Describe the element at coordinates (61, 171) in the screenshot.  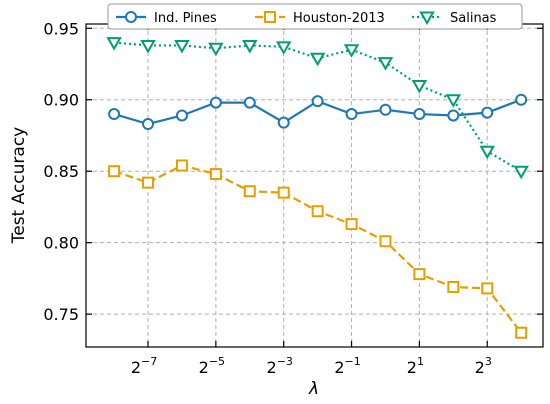
I see `y-tick-label: 0.85` at that location.